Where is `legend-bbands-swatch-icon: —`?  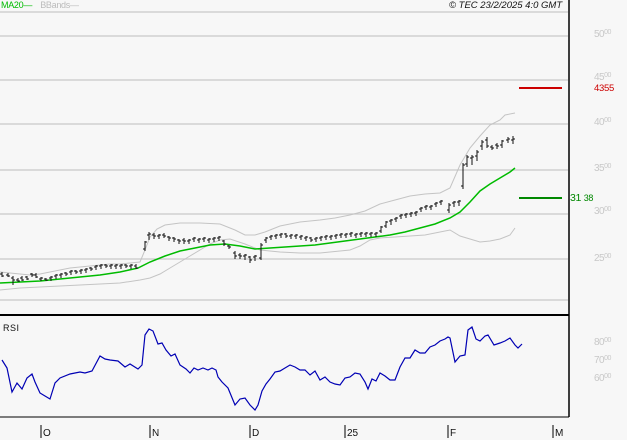
legend-bbands-swatch-icon: — is located at coordinates (74, 5).